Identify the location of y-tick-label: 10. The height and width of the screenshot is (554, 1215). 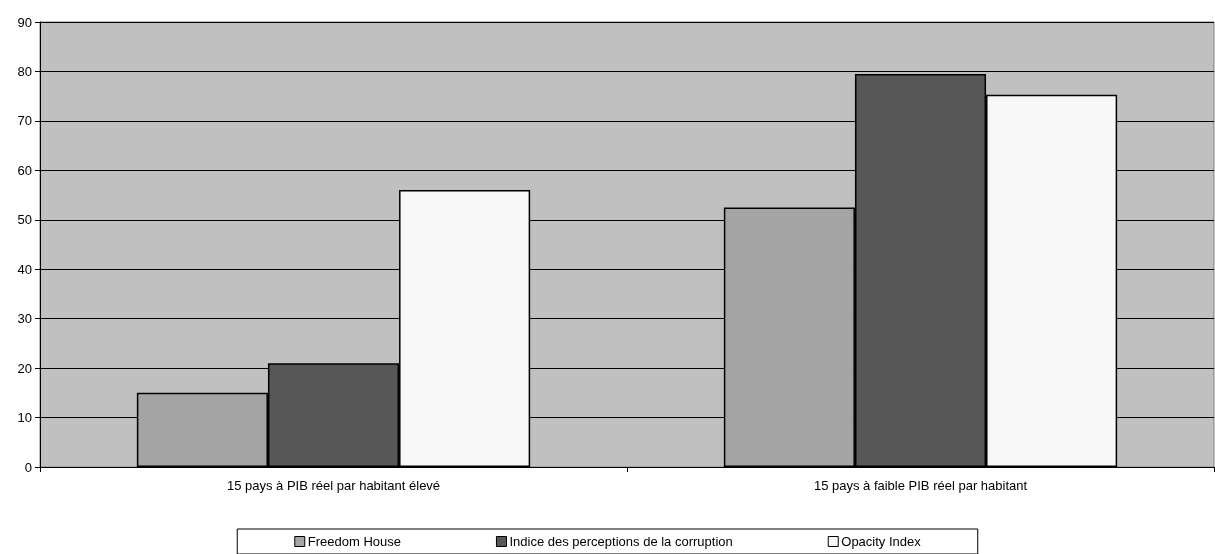
(24, 418).